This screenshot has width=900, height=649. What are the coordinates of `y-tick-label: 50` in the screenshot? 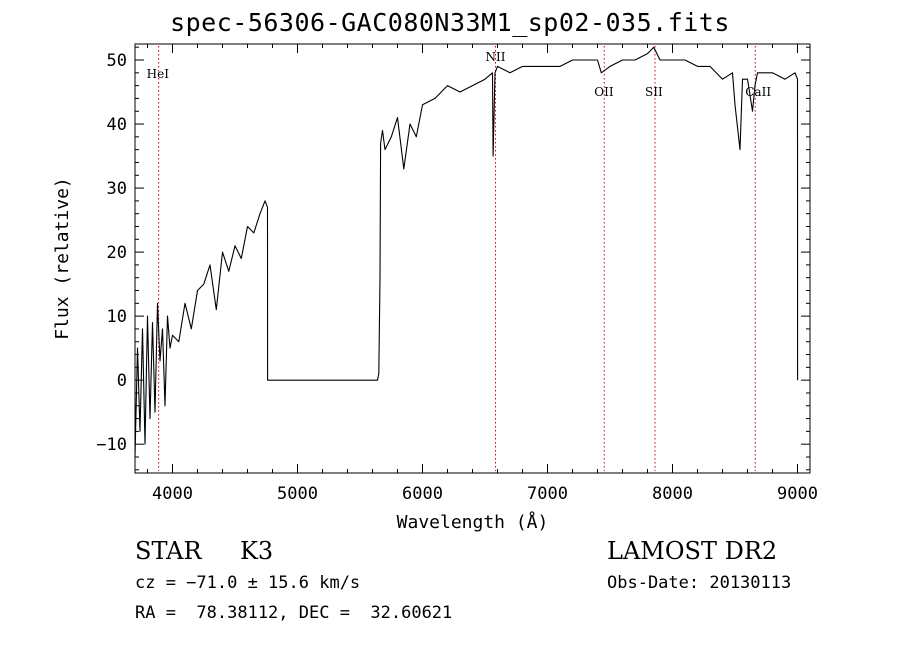 It's located at (117, 61).